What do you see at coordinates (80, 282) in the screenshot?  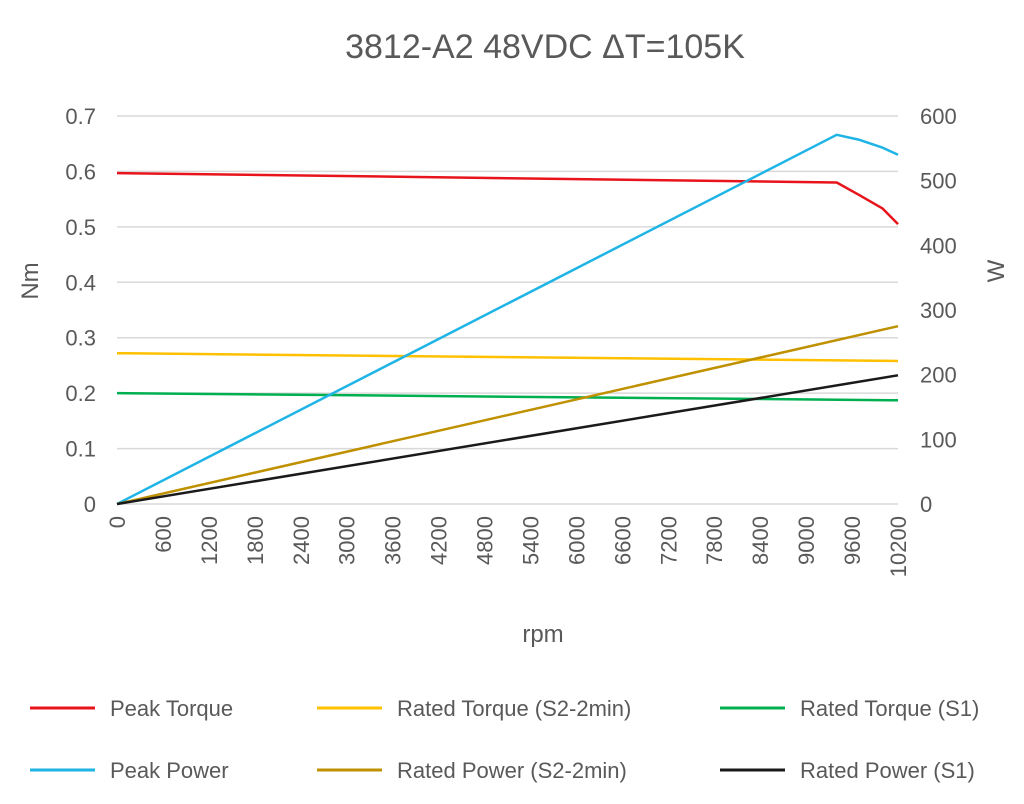 I see `y-tick-label: 0.4` at bounding box center [80, 282].